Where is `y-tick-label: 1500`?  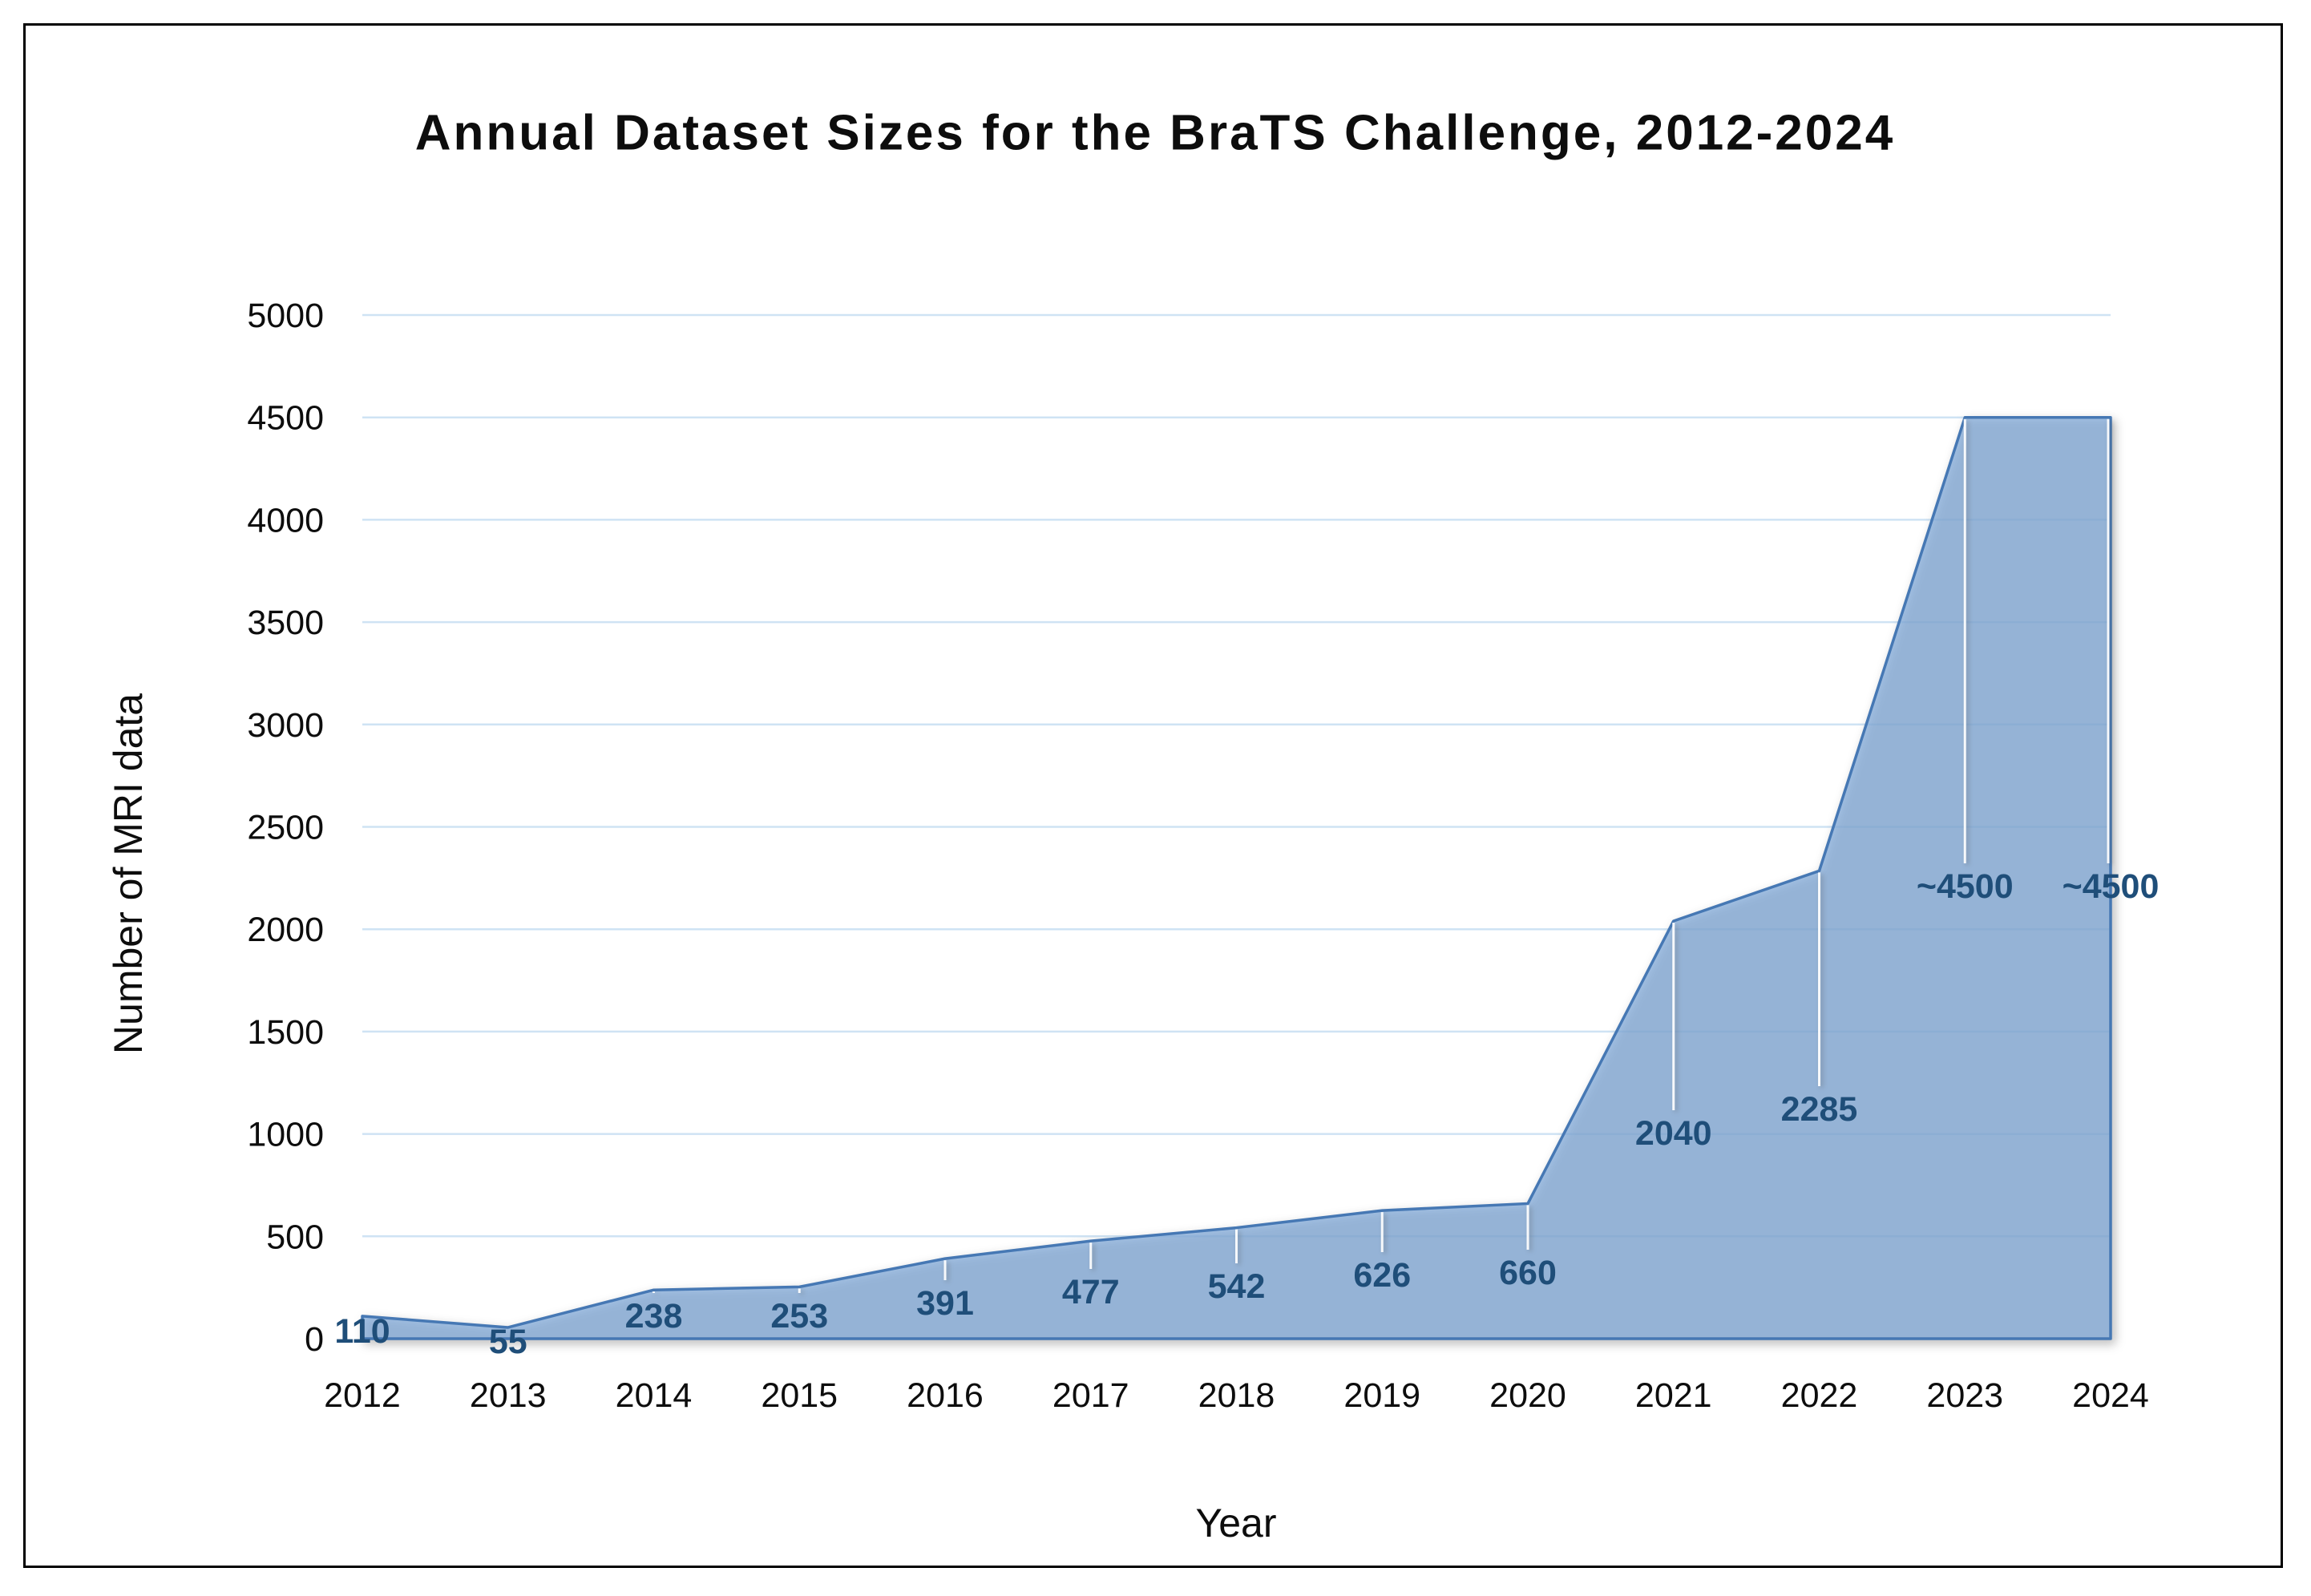
y-tick-label: 1500 is located at coordinates (286, 1032).